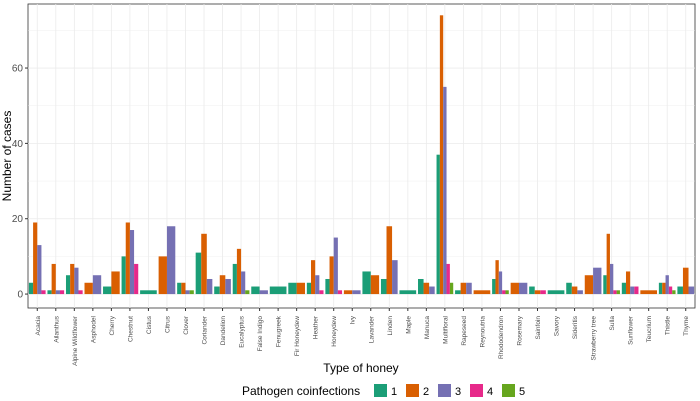 This screenshot has width=700, height=401. What do you see at coordinates (594, 338) in the screenshot?
I see `x-tick-label: Strawberry tree` at bounding box center [594, 338].